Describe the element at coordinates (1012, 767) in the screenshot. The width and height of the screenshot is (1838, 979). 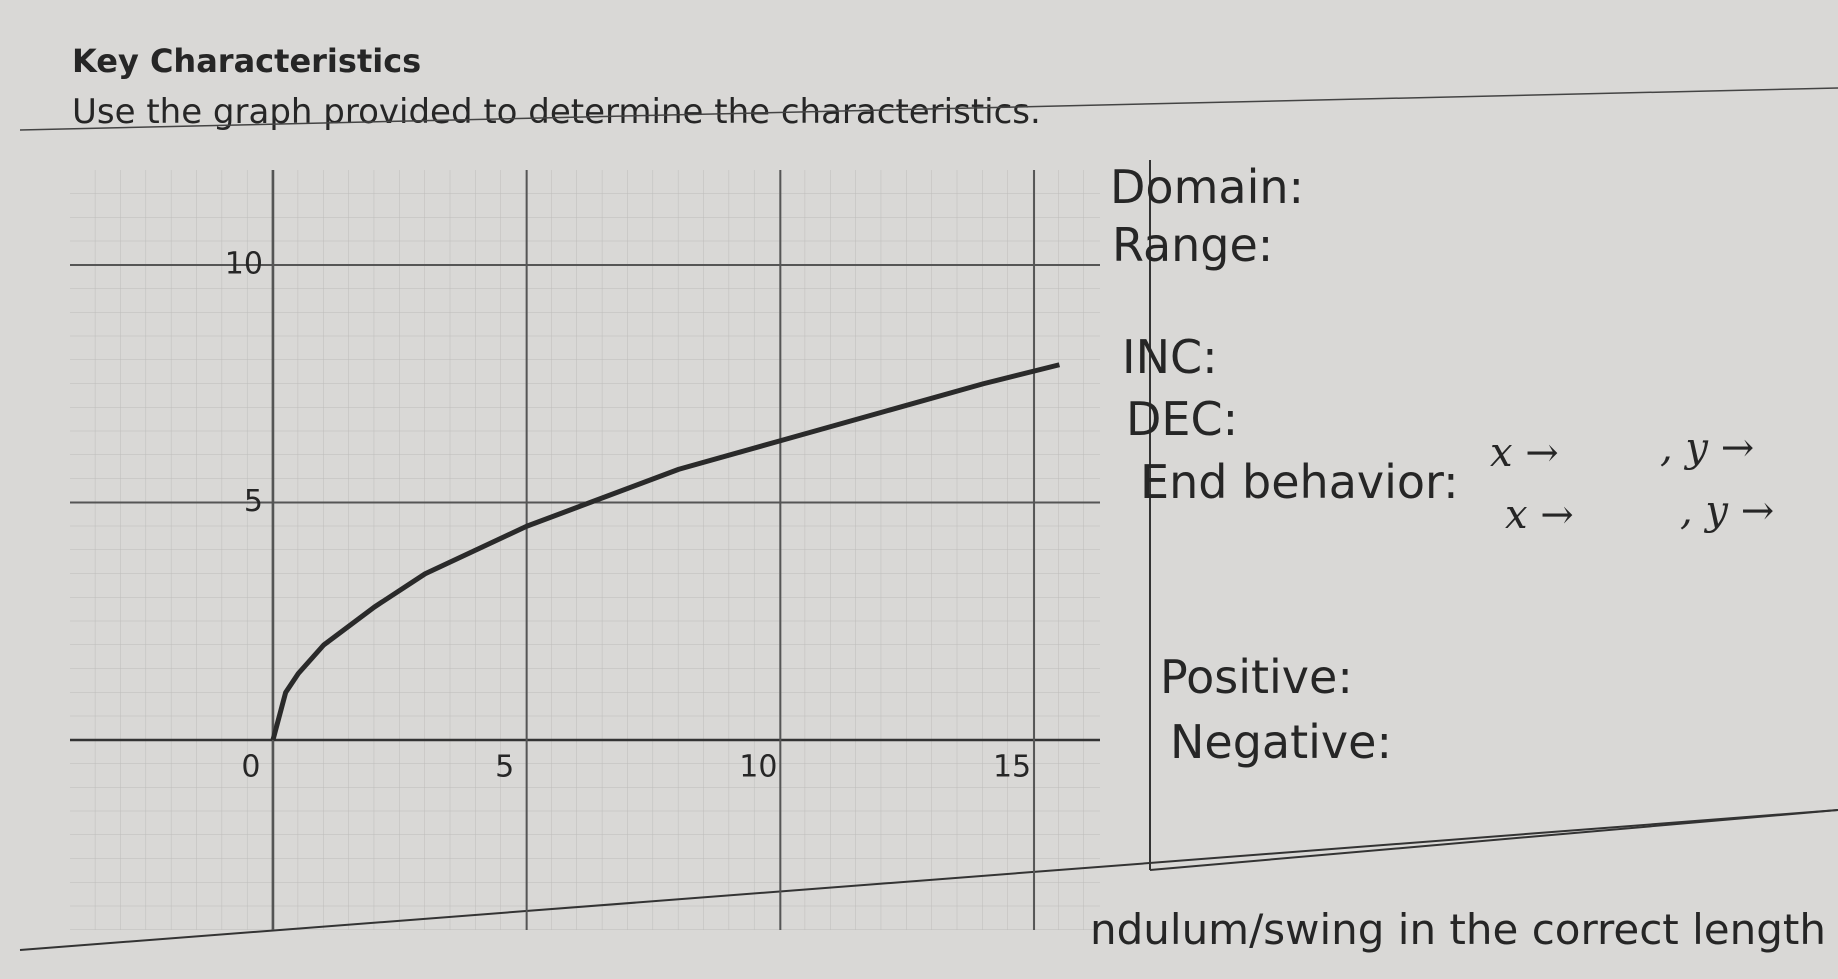
I see `x-tick-label: 15` at that location.